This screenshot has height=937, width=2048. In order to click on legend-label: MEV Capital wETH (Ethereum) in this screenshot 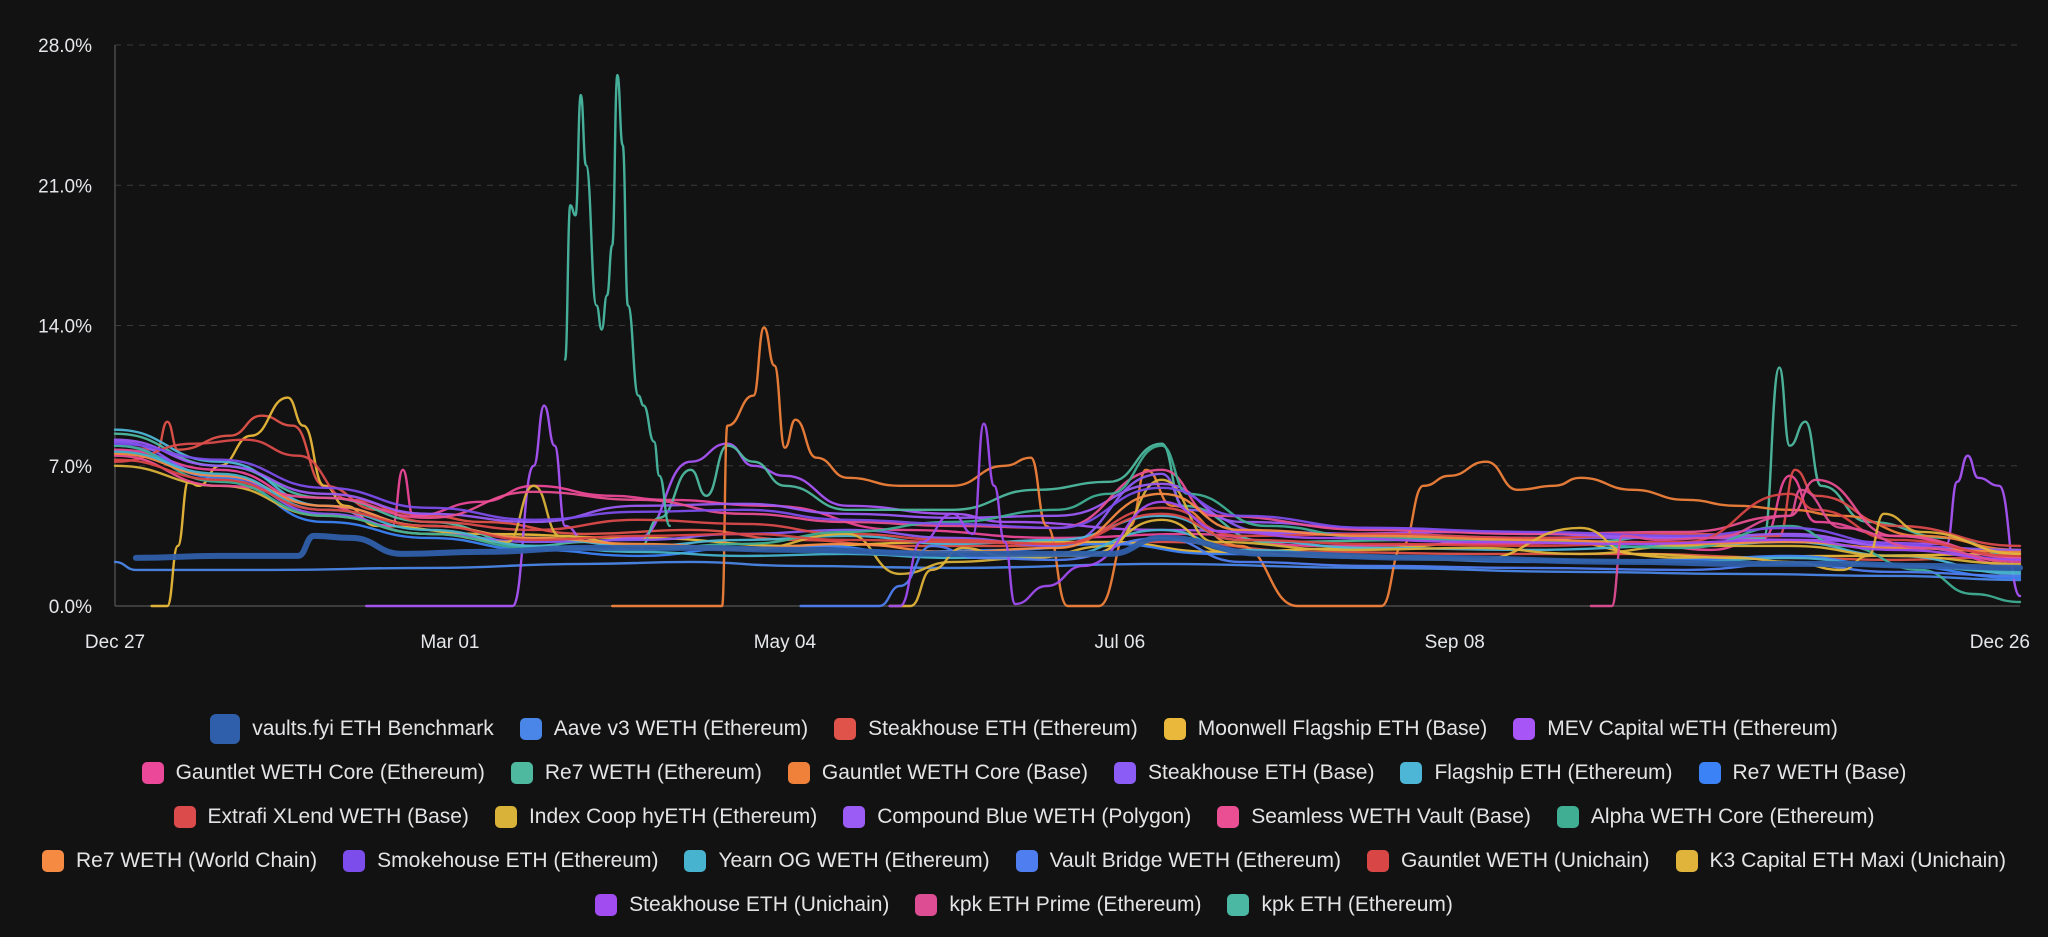, I will do `click(1692, 728)`.